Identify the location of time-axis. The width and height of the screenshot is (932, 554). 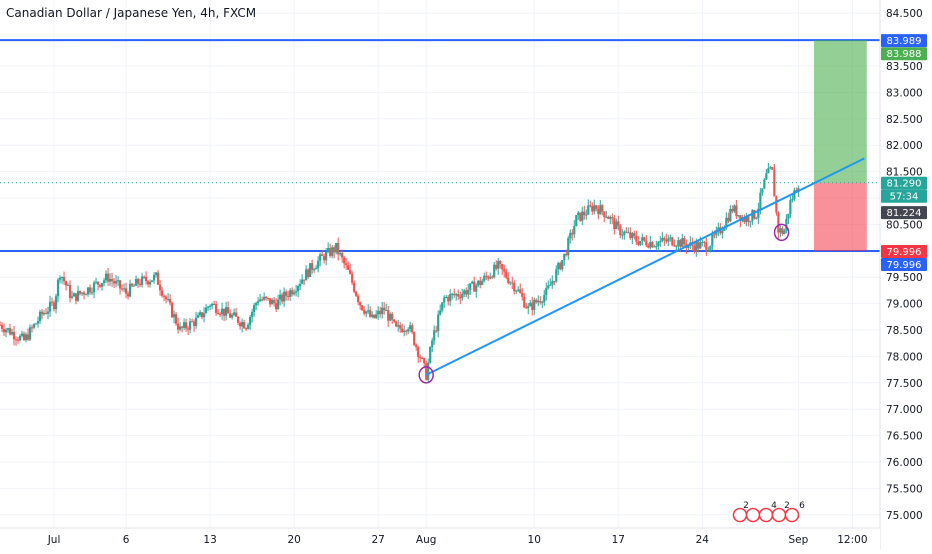
(440, 539).